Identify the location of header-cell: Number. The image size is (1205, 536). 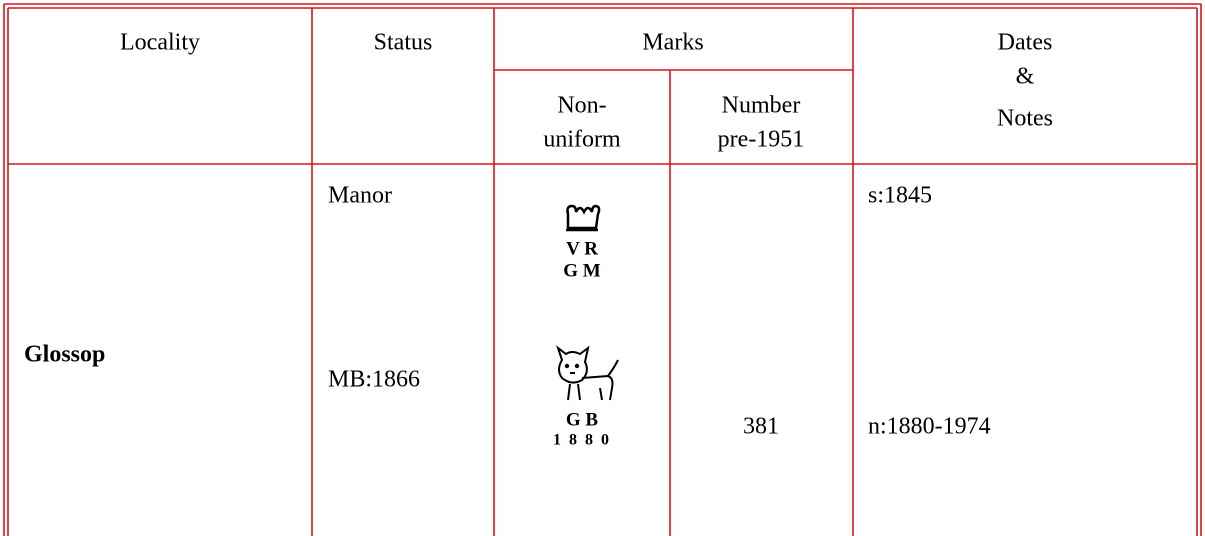
(761, 106).